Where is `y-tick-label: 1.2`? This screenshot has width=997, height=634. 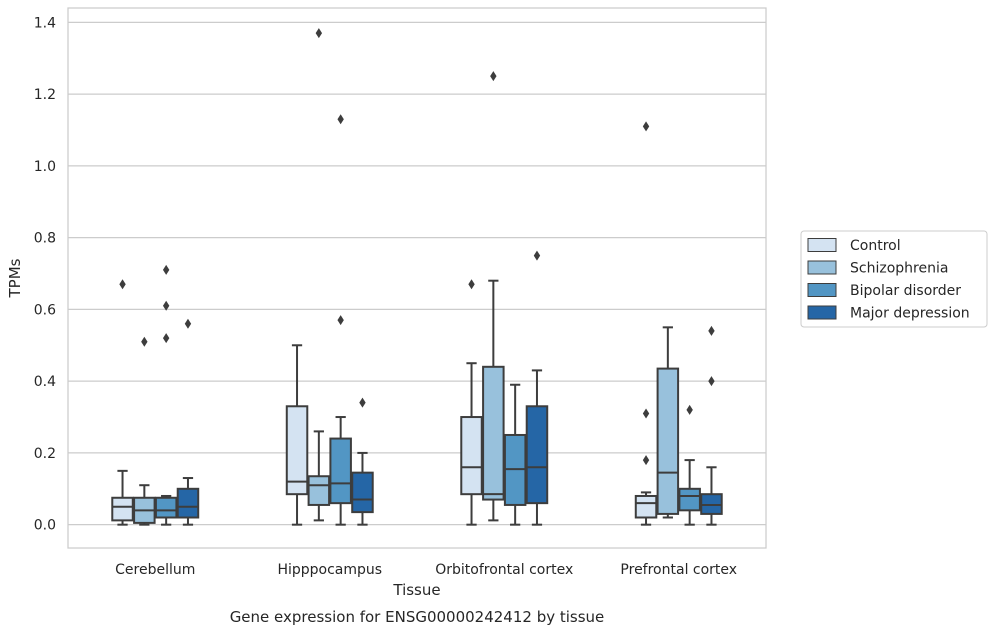
y-tick-label: 1.2 is located at coordinates (45, 95).